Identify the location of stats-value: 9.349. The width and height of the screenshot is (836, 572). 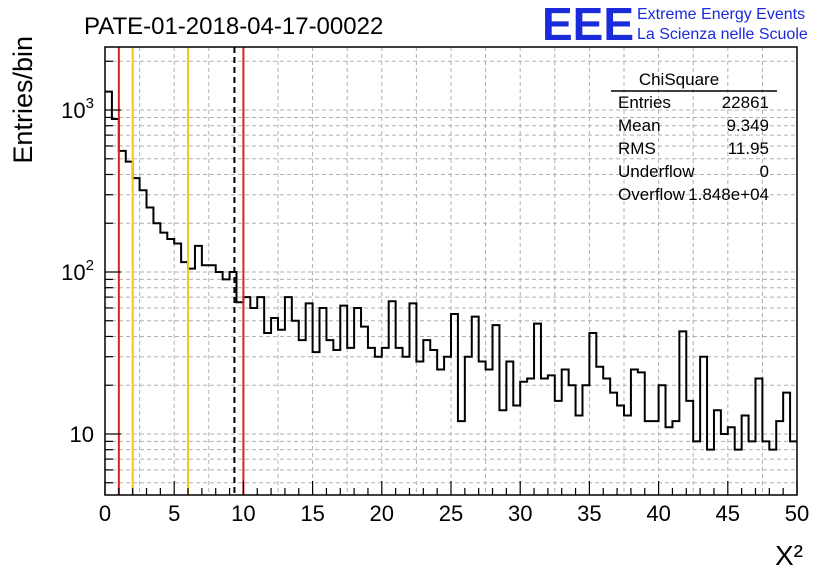
(747, 125).